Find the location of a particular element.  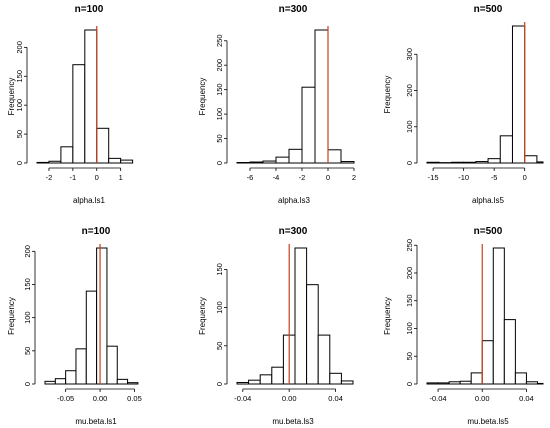

panel-title: n=100 is located at coordinates (89, 9).